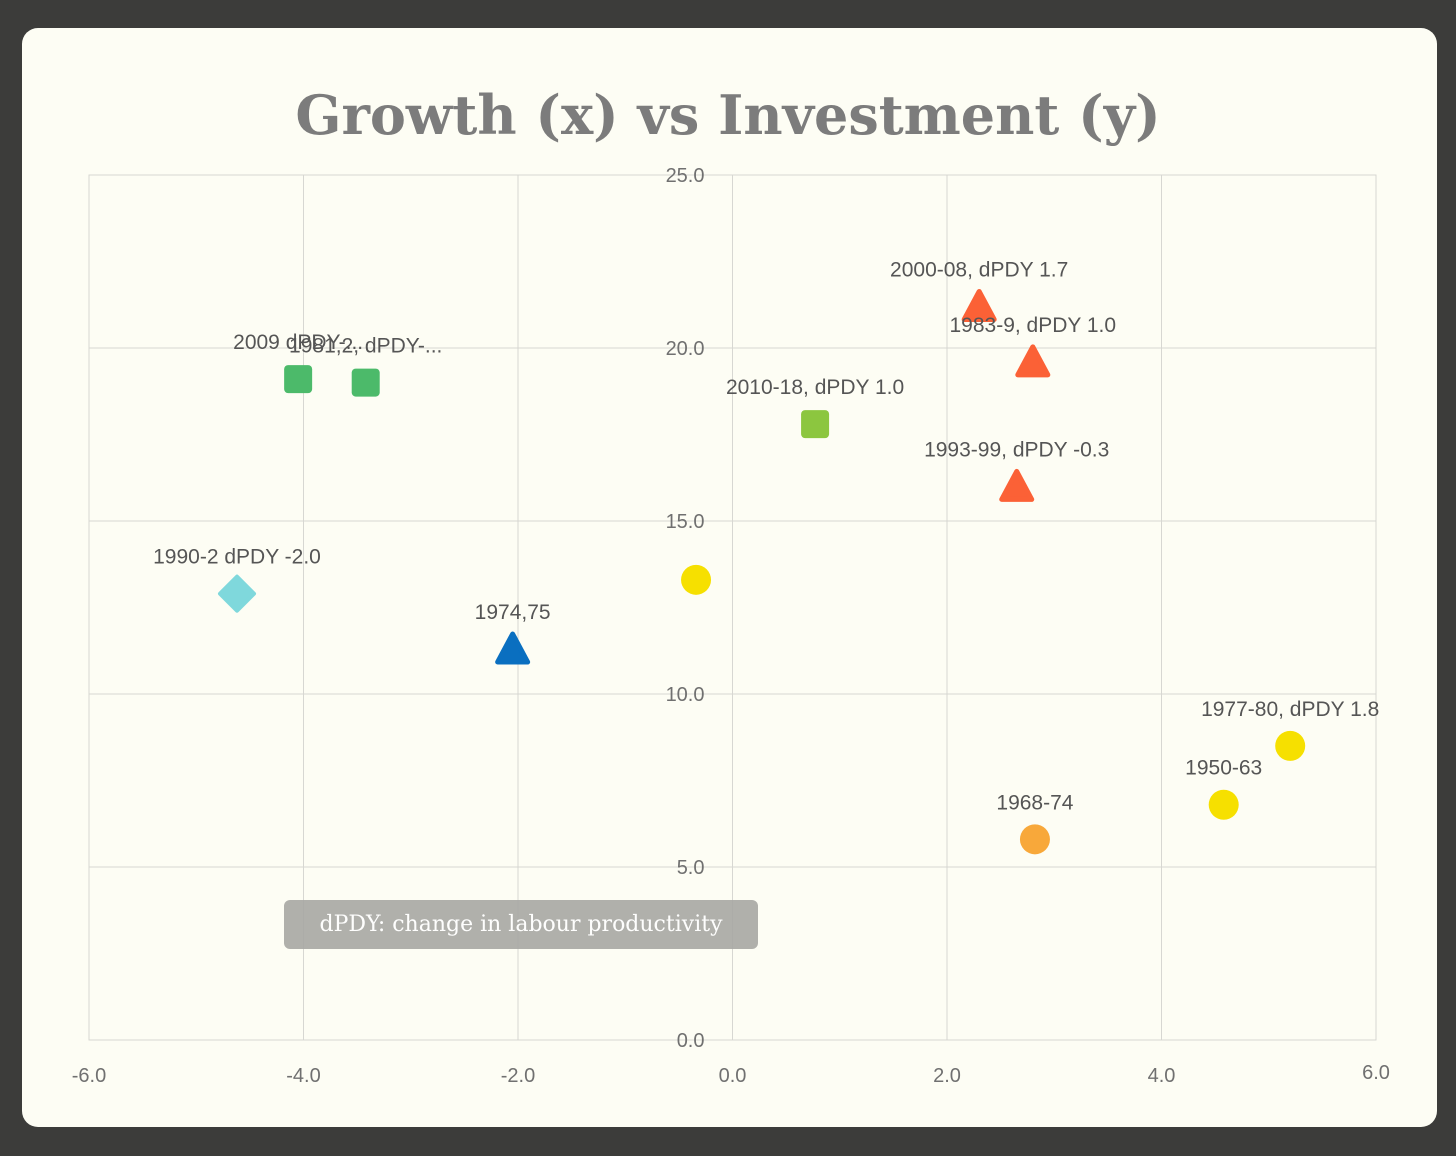 This screenshot has width=1456, height=1156. Describe the element at coordinates (685, 349) in the screenshot. I see `y-tick-label: 20.0` at that location.